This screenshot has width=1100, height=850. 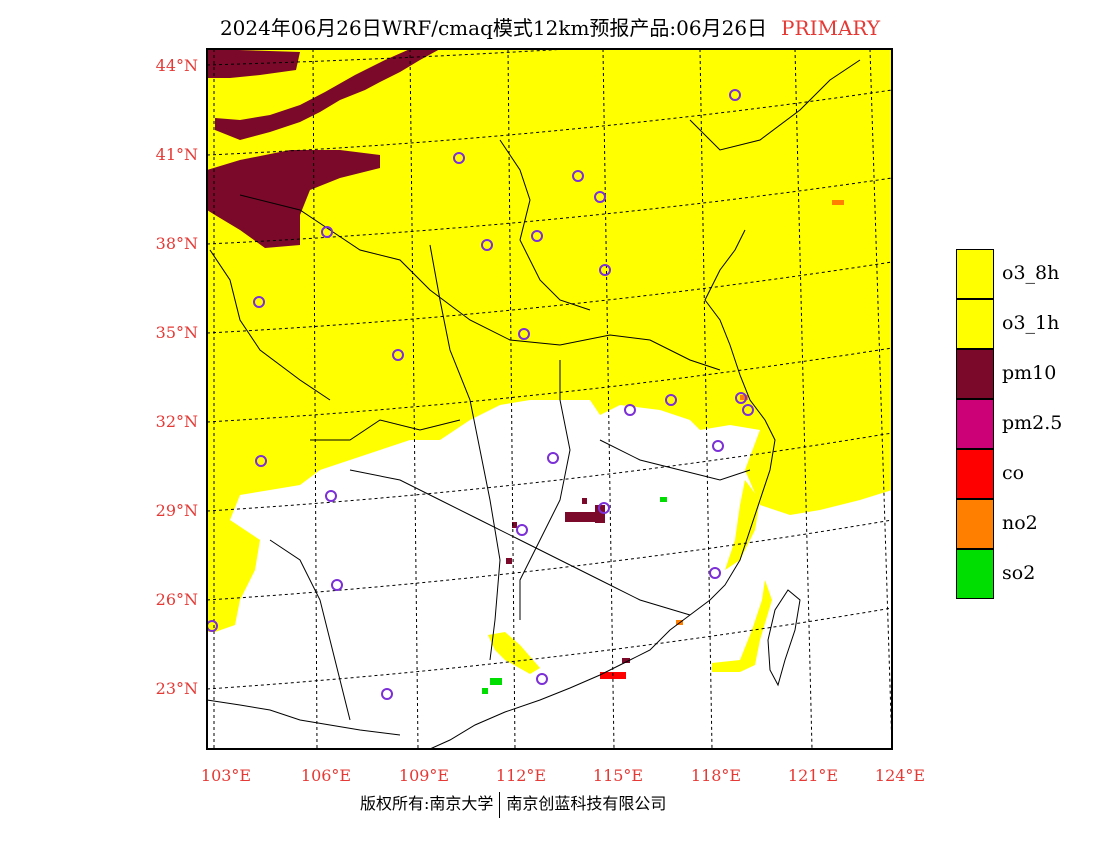 I want to click on lon-label: 115°E, so click(x=618, y=775).